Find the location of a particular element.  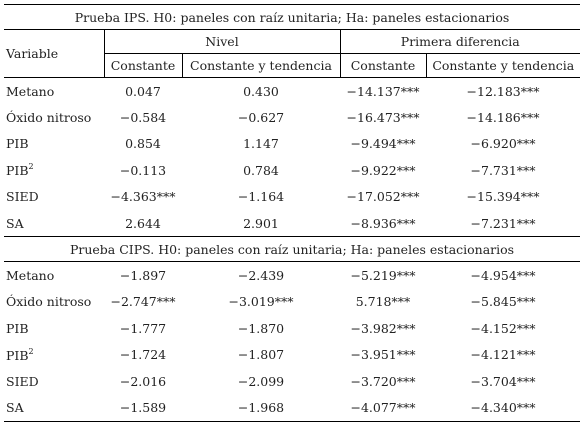

table-row: SA 2.644 2.901 −8.936*** −7.231*** is located at coordinates (292, 223).